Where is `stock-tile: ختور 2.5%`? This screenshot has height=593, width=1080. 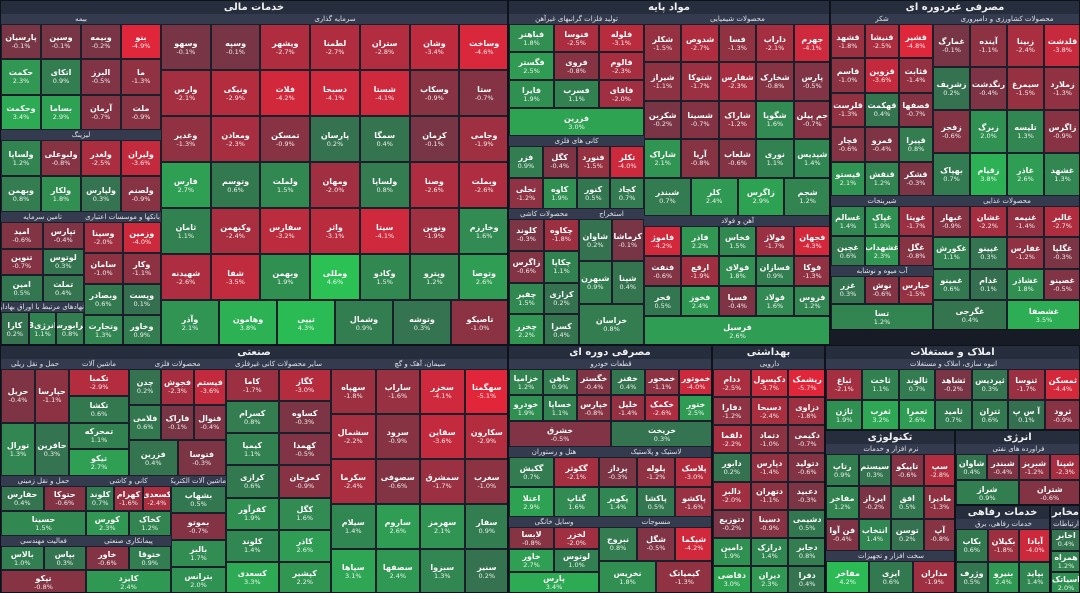 stock-tile: ختور 2.5% is located at coordinates (695, 408).